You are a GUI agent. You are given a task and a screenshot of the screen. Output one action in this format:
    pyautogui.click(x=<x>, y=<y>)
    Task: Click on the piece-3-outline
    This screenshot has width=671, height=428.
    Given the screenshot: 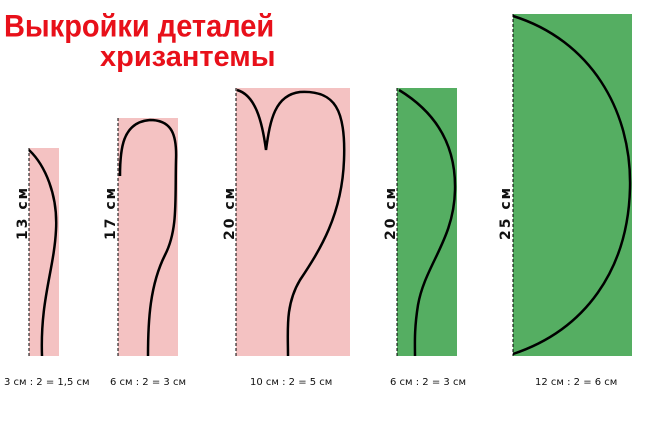 What is the action you would take?
    pyautogui.click(x=291, y=222)
    